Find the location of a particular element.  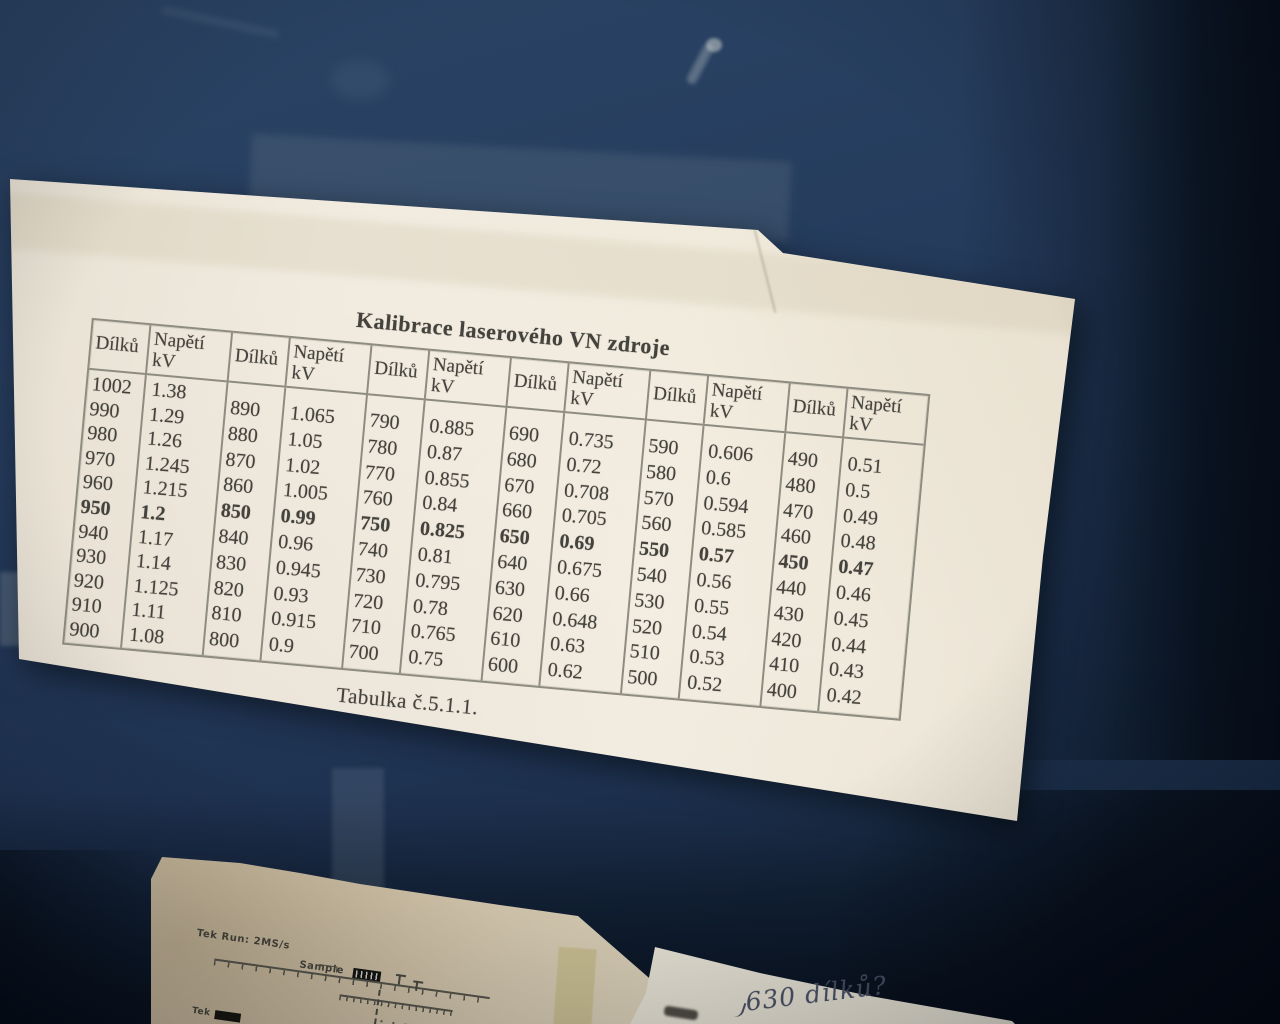

graticule-center-dashed-line is located at coordinates (375, 1006).